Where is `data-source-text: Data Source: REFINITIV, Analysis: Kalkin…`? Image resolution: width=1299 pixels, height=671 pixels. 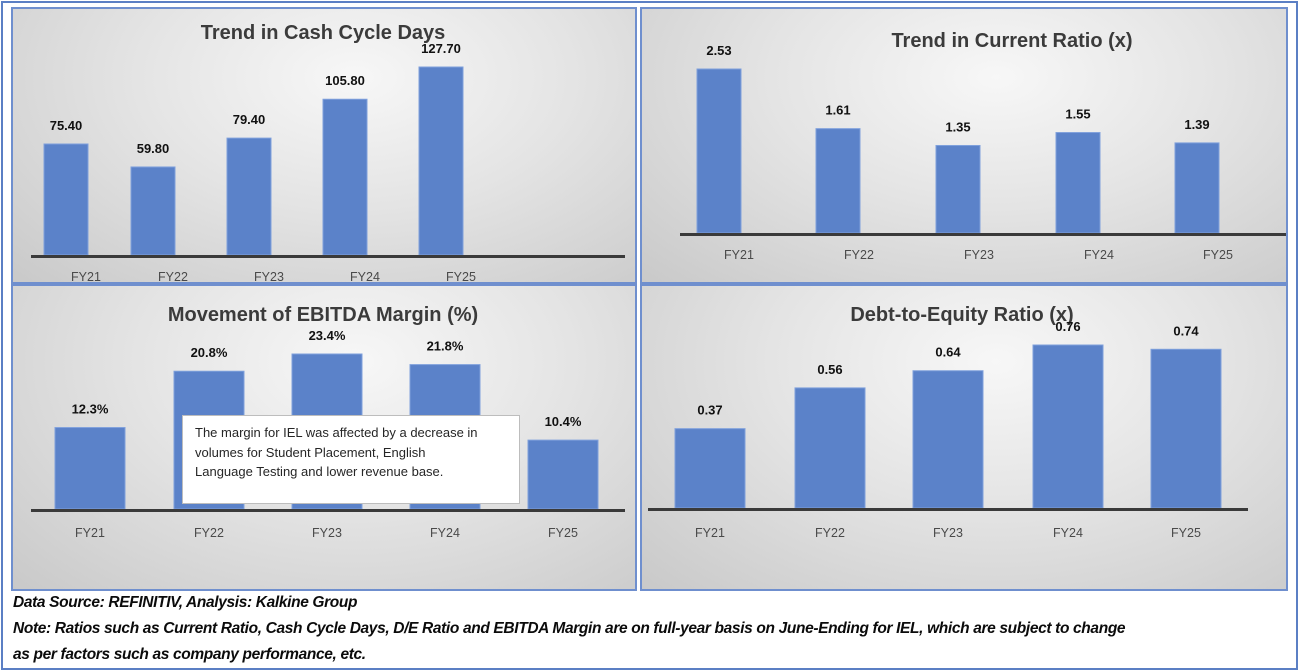 data-source-text: Data Source: REFINITIV, Analysis: Kalkin… is located at coordinates (185, 602).